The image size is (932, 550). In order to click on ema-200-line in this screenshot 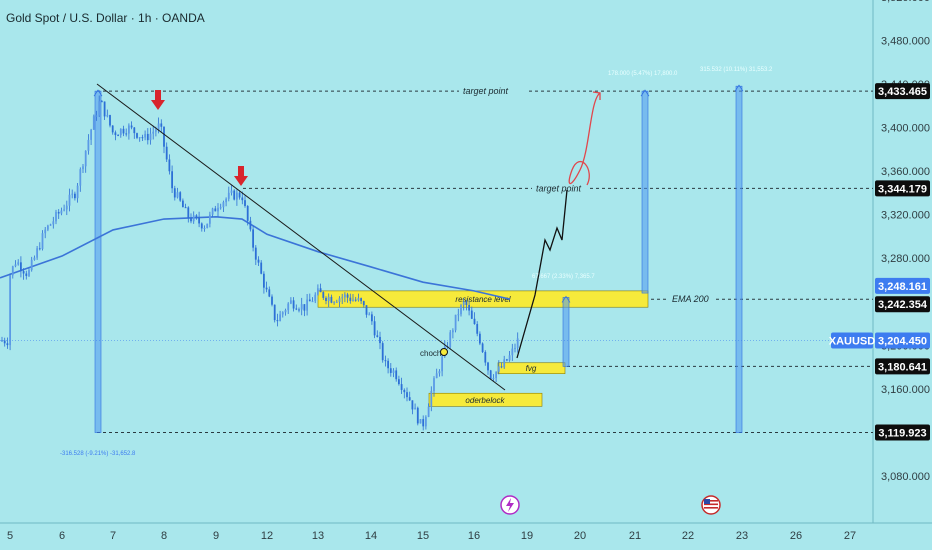, I will do `click(255, 258)`.